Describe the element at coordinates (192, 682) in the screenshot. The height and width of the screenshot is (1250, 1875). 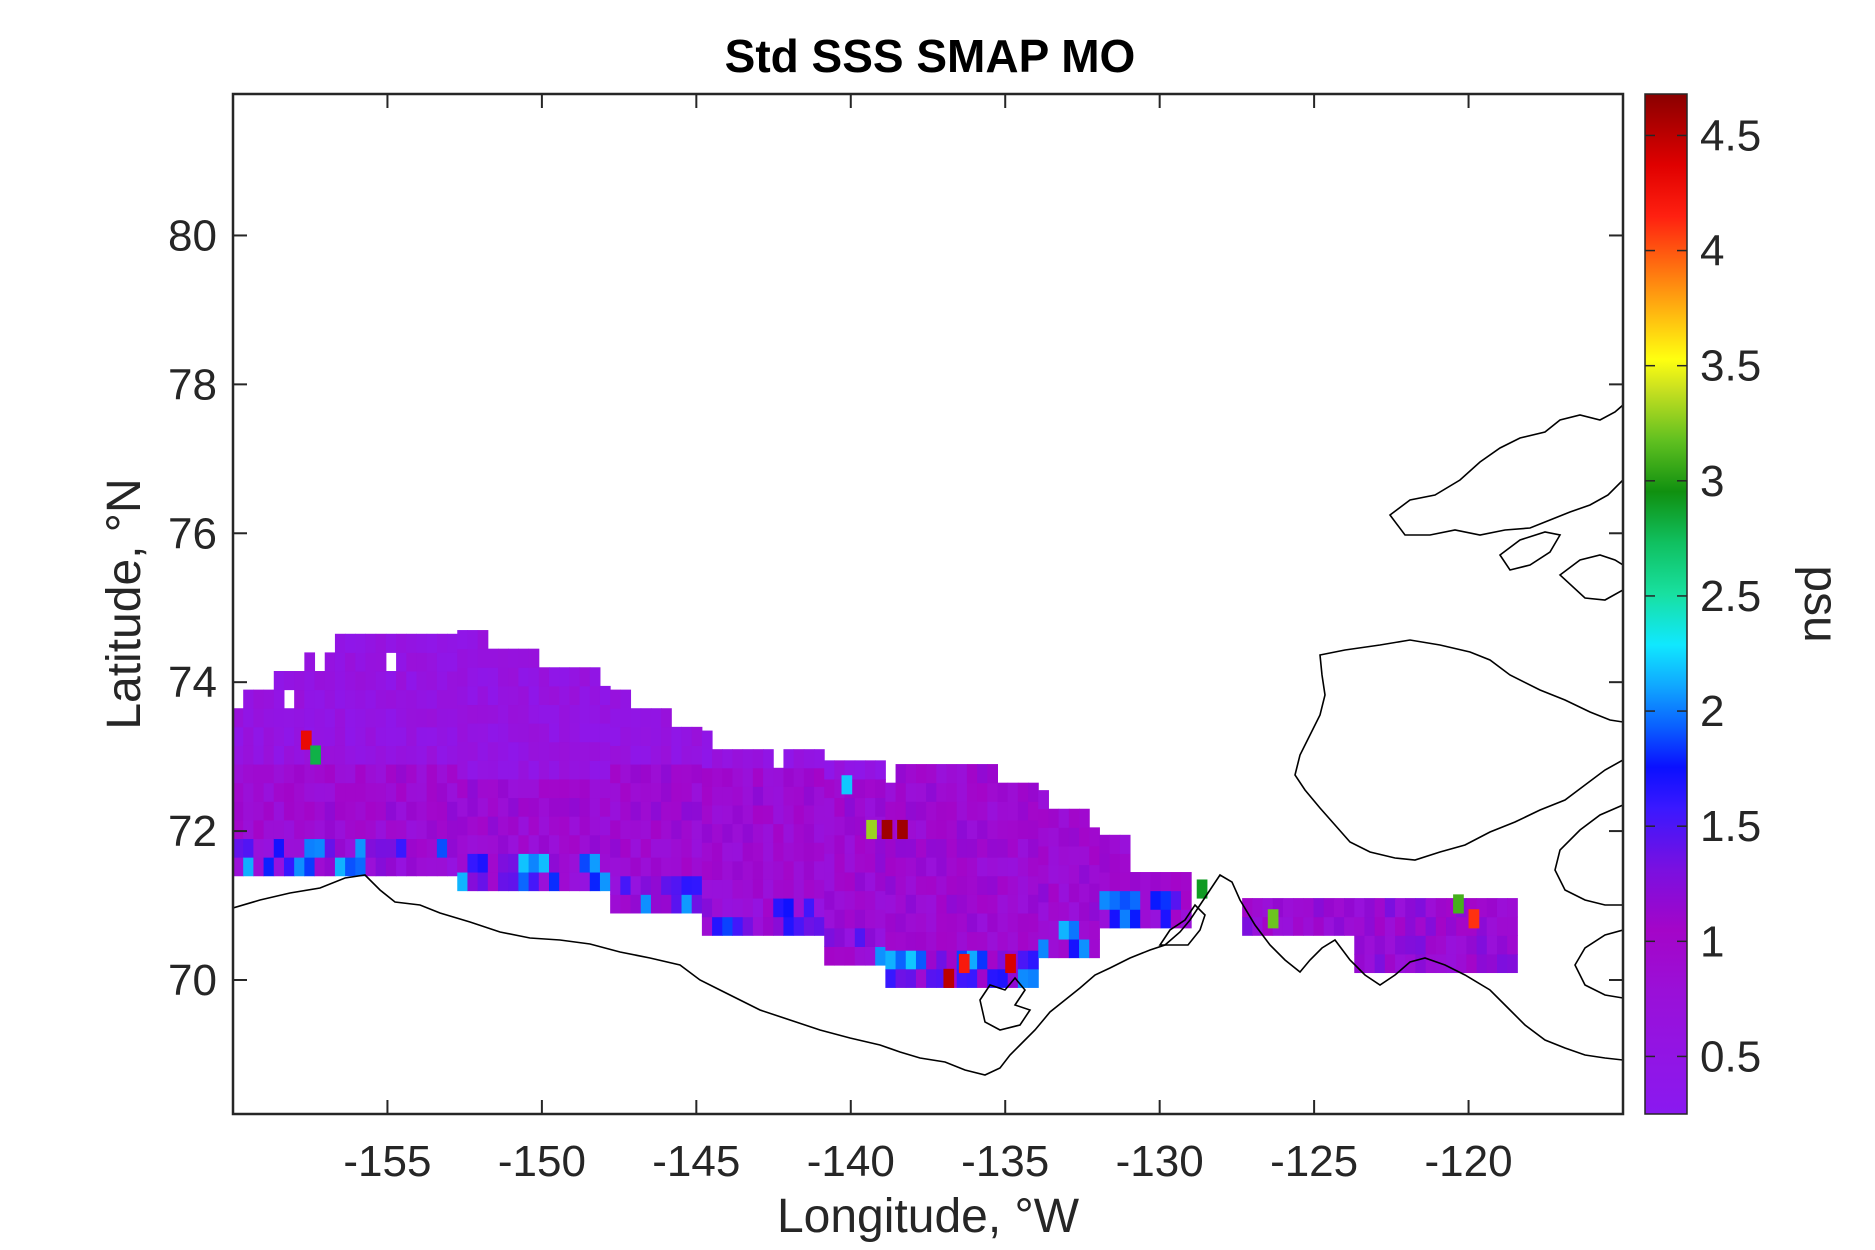
I see `y-tick-label: 74` at that location.